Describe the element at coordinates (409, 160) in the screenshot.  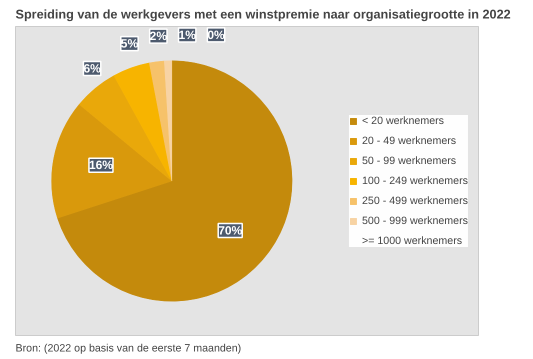
I see `legend-label: 50 - 99 werknemers` at that location.